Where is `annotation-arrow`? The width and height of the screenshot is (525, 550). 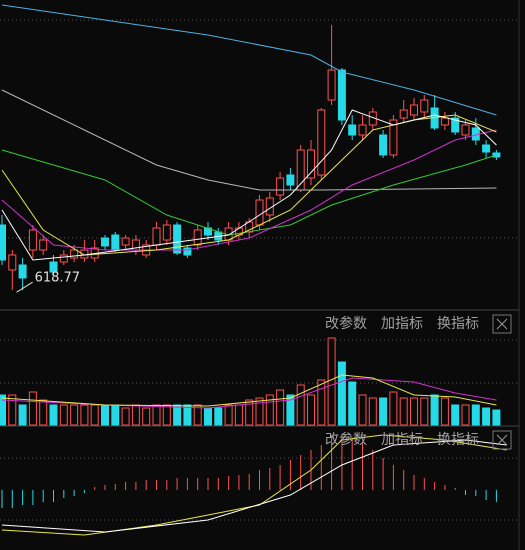 annotation-arrow is located at coordinates (24, 287).